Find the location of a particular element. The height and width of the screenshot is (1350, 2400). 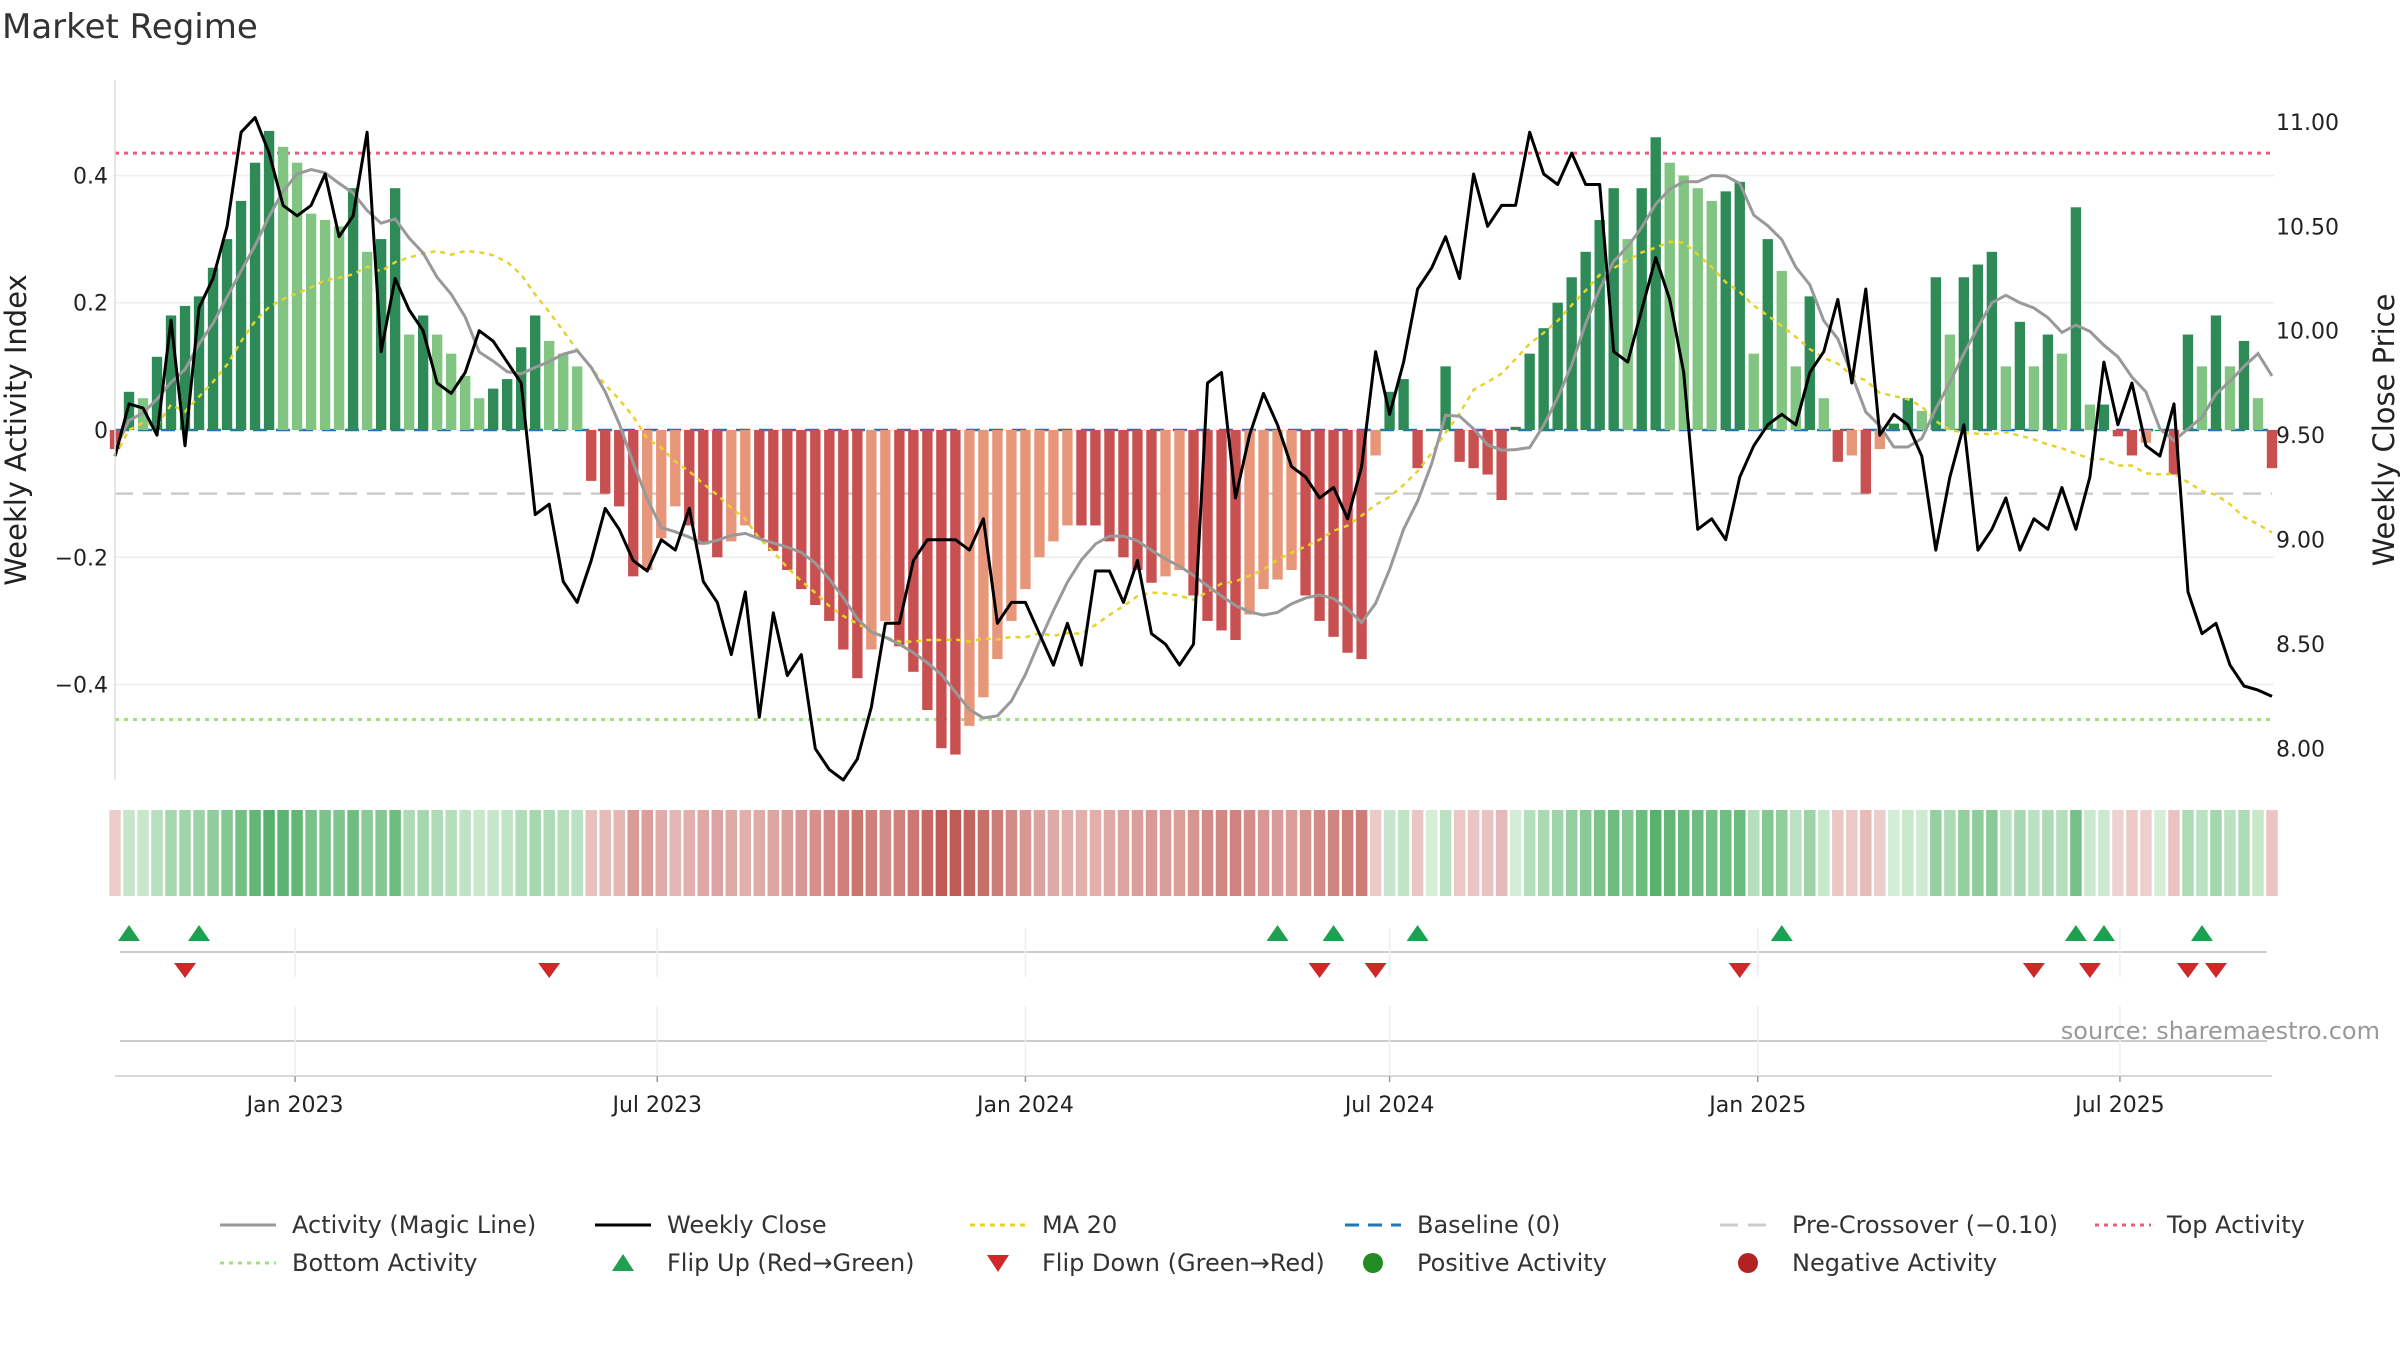

x-tick-label: Jul 2025 is located at coordinates (2119, 1105).